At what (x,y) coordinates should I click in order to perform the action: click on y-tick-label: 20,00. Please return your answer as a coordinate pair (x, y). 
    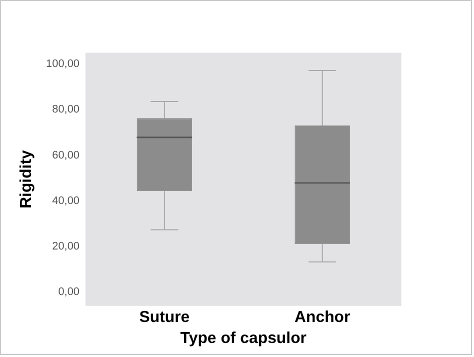
    Looking at the image, I should click on (66, 246).